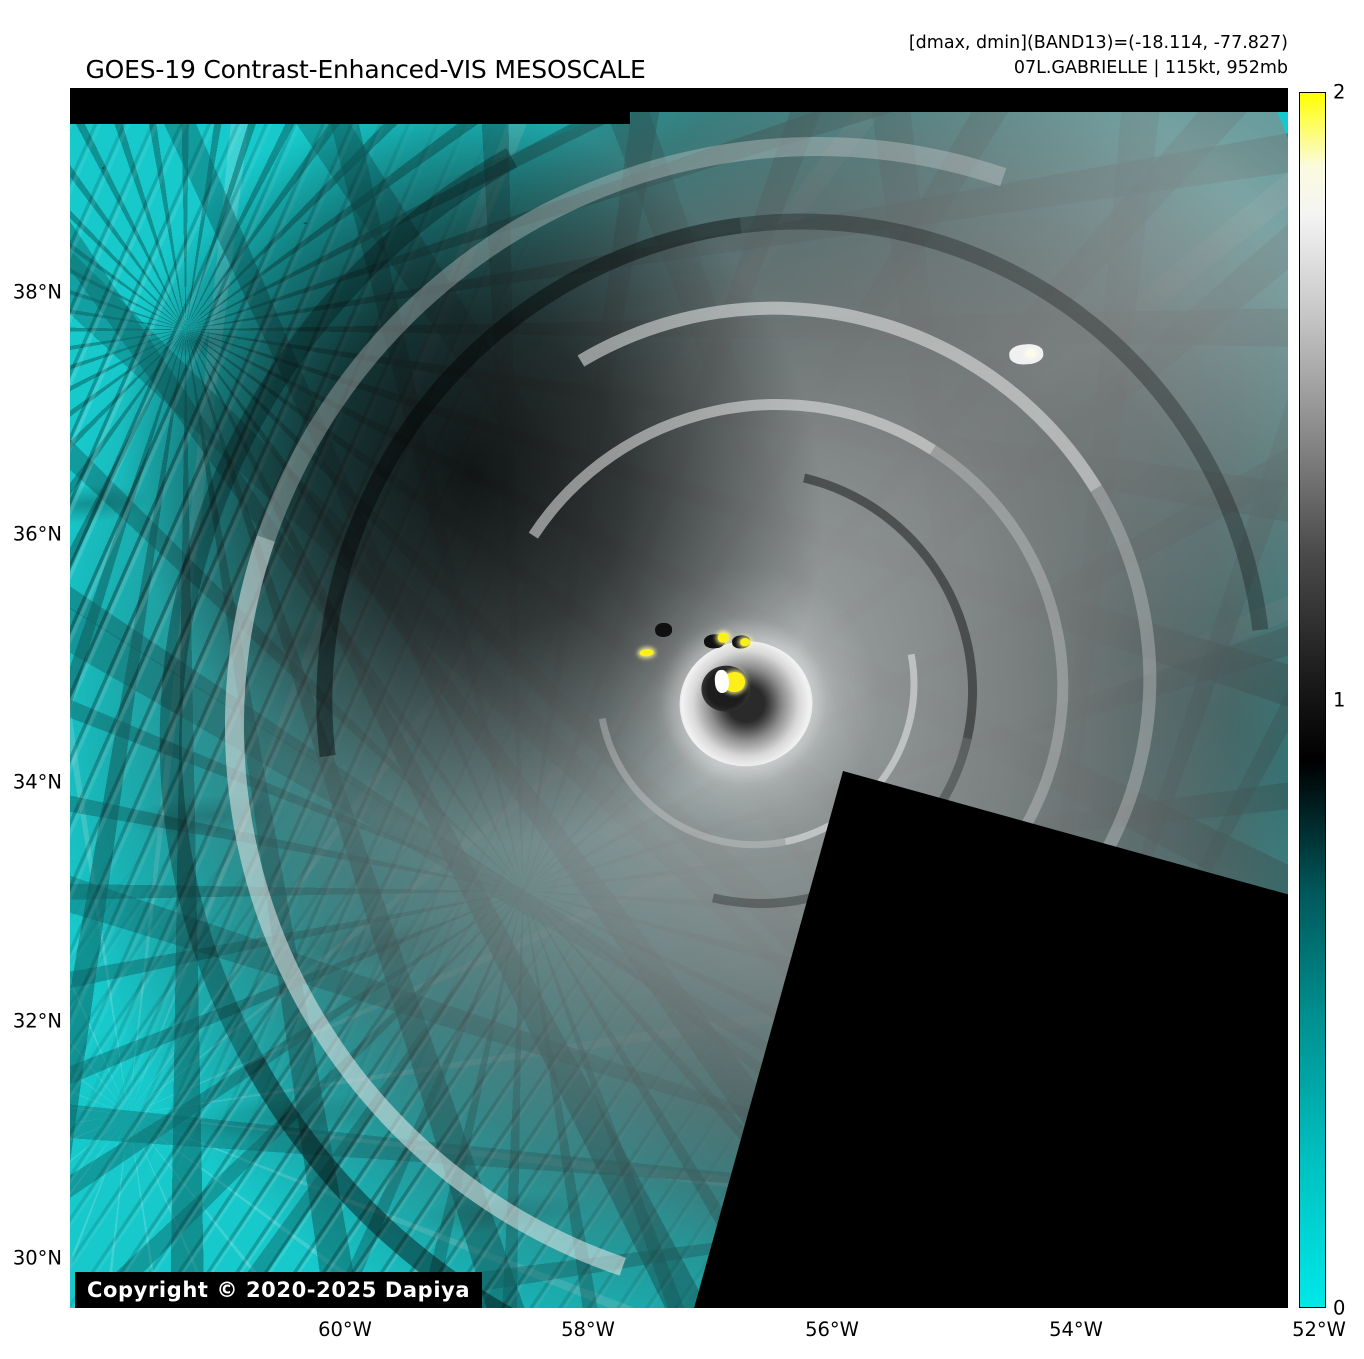 The width and height of the screenshot is (1364, 1359). I want to click on copyright-watermark: Copyright © 2020-2025 Dapiya, so click(279, 1290).